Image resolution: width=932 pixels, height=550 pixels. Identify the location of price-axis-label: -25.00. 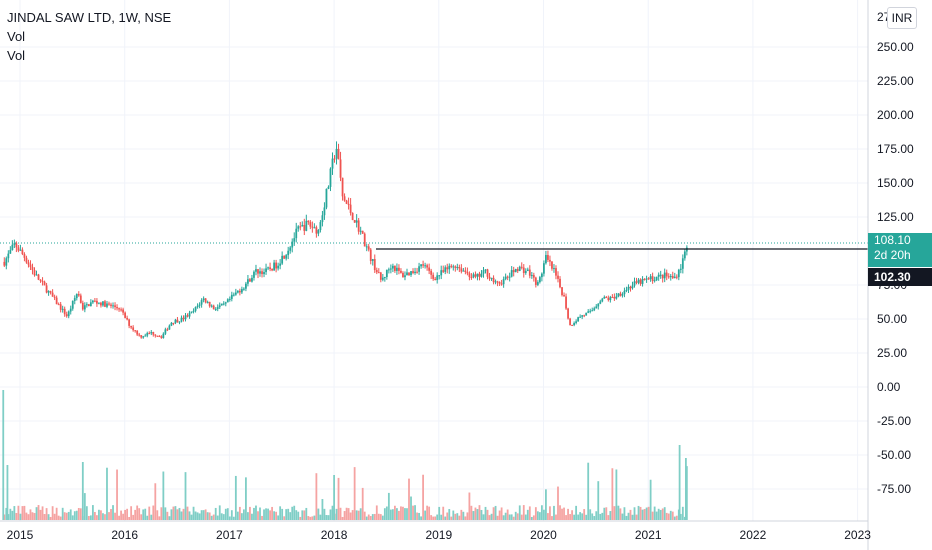
(894, 421).